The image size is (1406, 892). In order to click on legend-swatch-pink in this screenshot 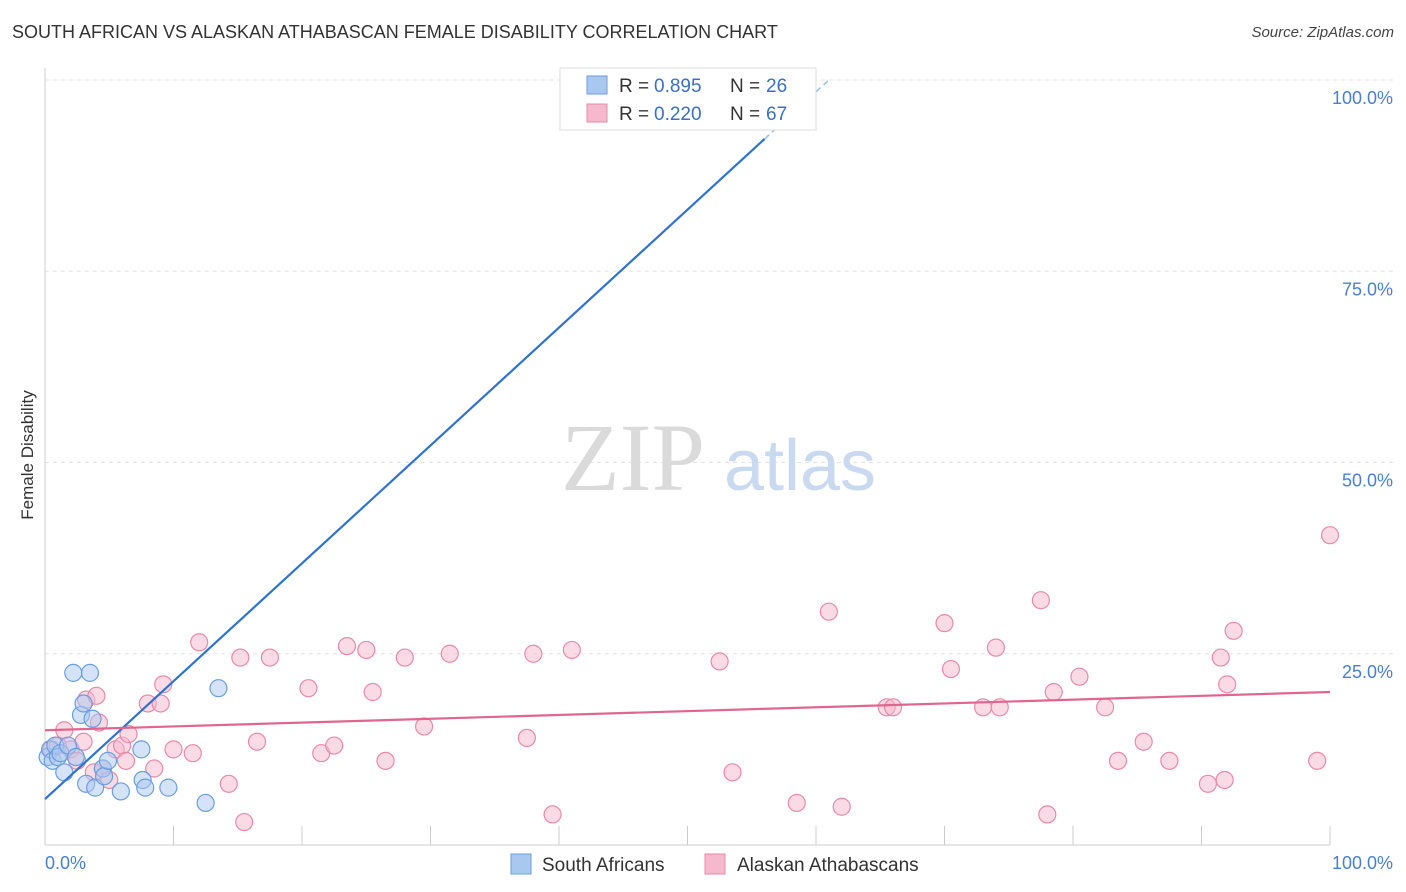, I will do `click(597, 113)`.